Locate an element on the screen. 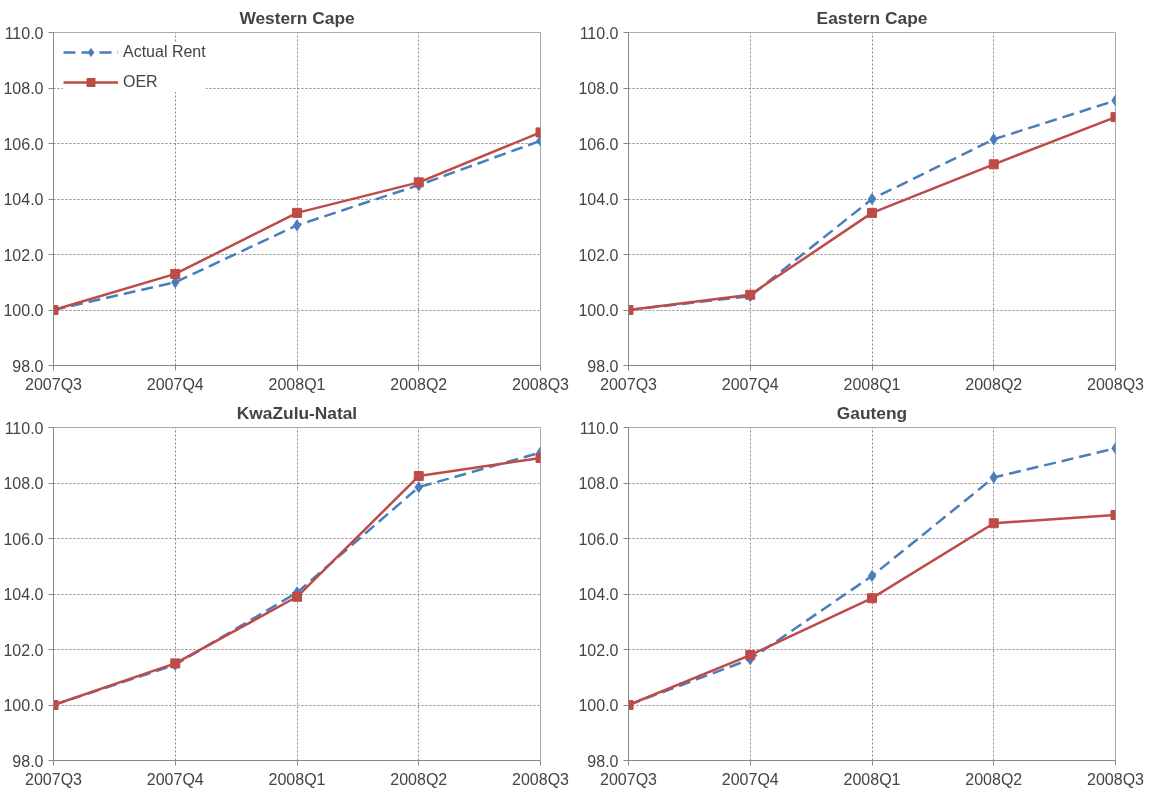 The width and height of the screenshot is (1161, 807). legend-label: Actual Rent is located at coordinates (164, 52).